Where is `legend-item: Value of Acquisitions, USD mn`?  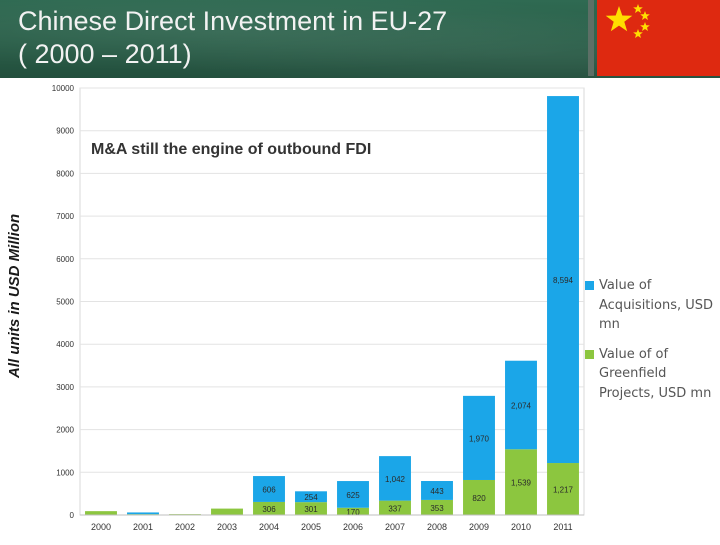 legend-item: Value of Acquisitions, USD mn is located at coordinates (650, 305).